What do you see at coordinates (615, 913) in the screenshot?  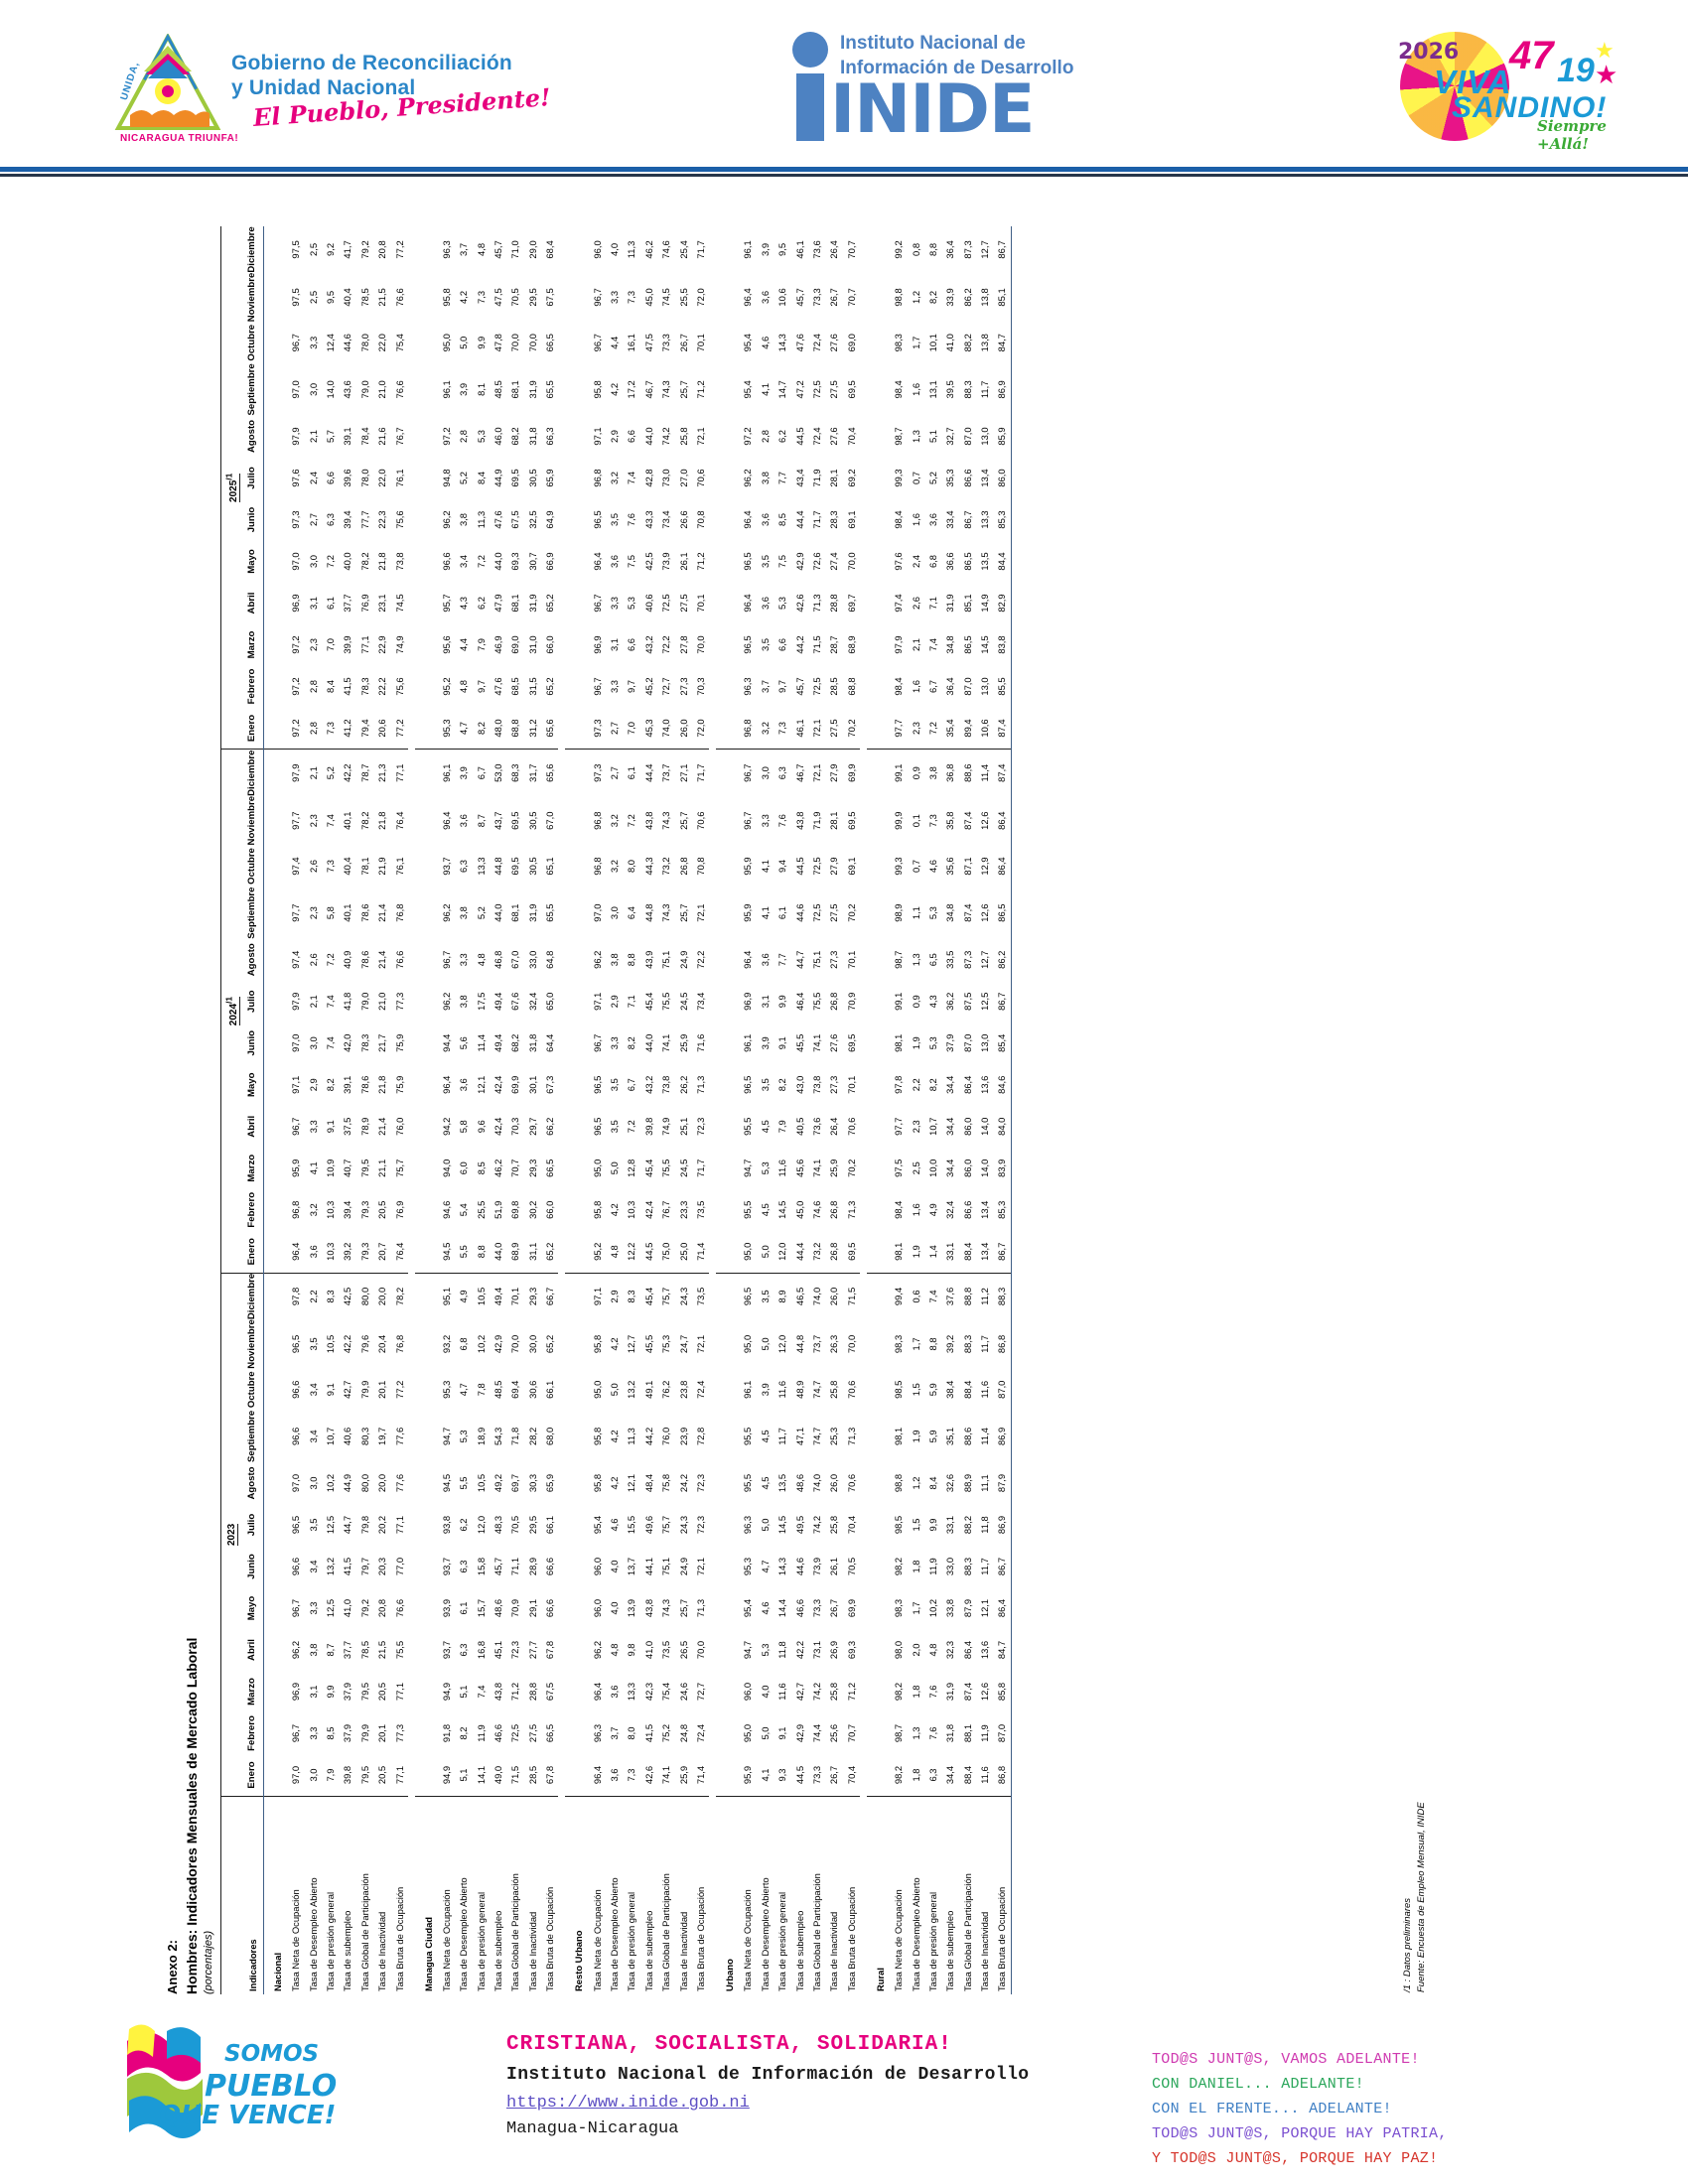 I see `data-cell: 3,0` at bounding box center [615, 913].